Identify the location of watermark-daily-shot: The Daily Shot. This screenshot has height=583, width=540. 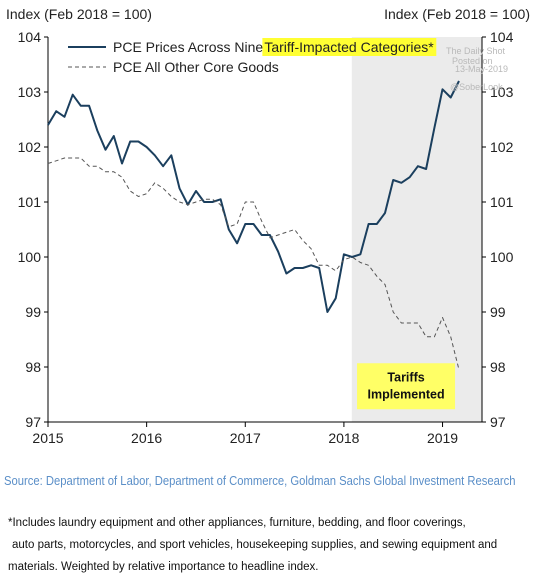
(476, 51).